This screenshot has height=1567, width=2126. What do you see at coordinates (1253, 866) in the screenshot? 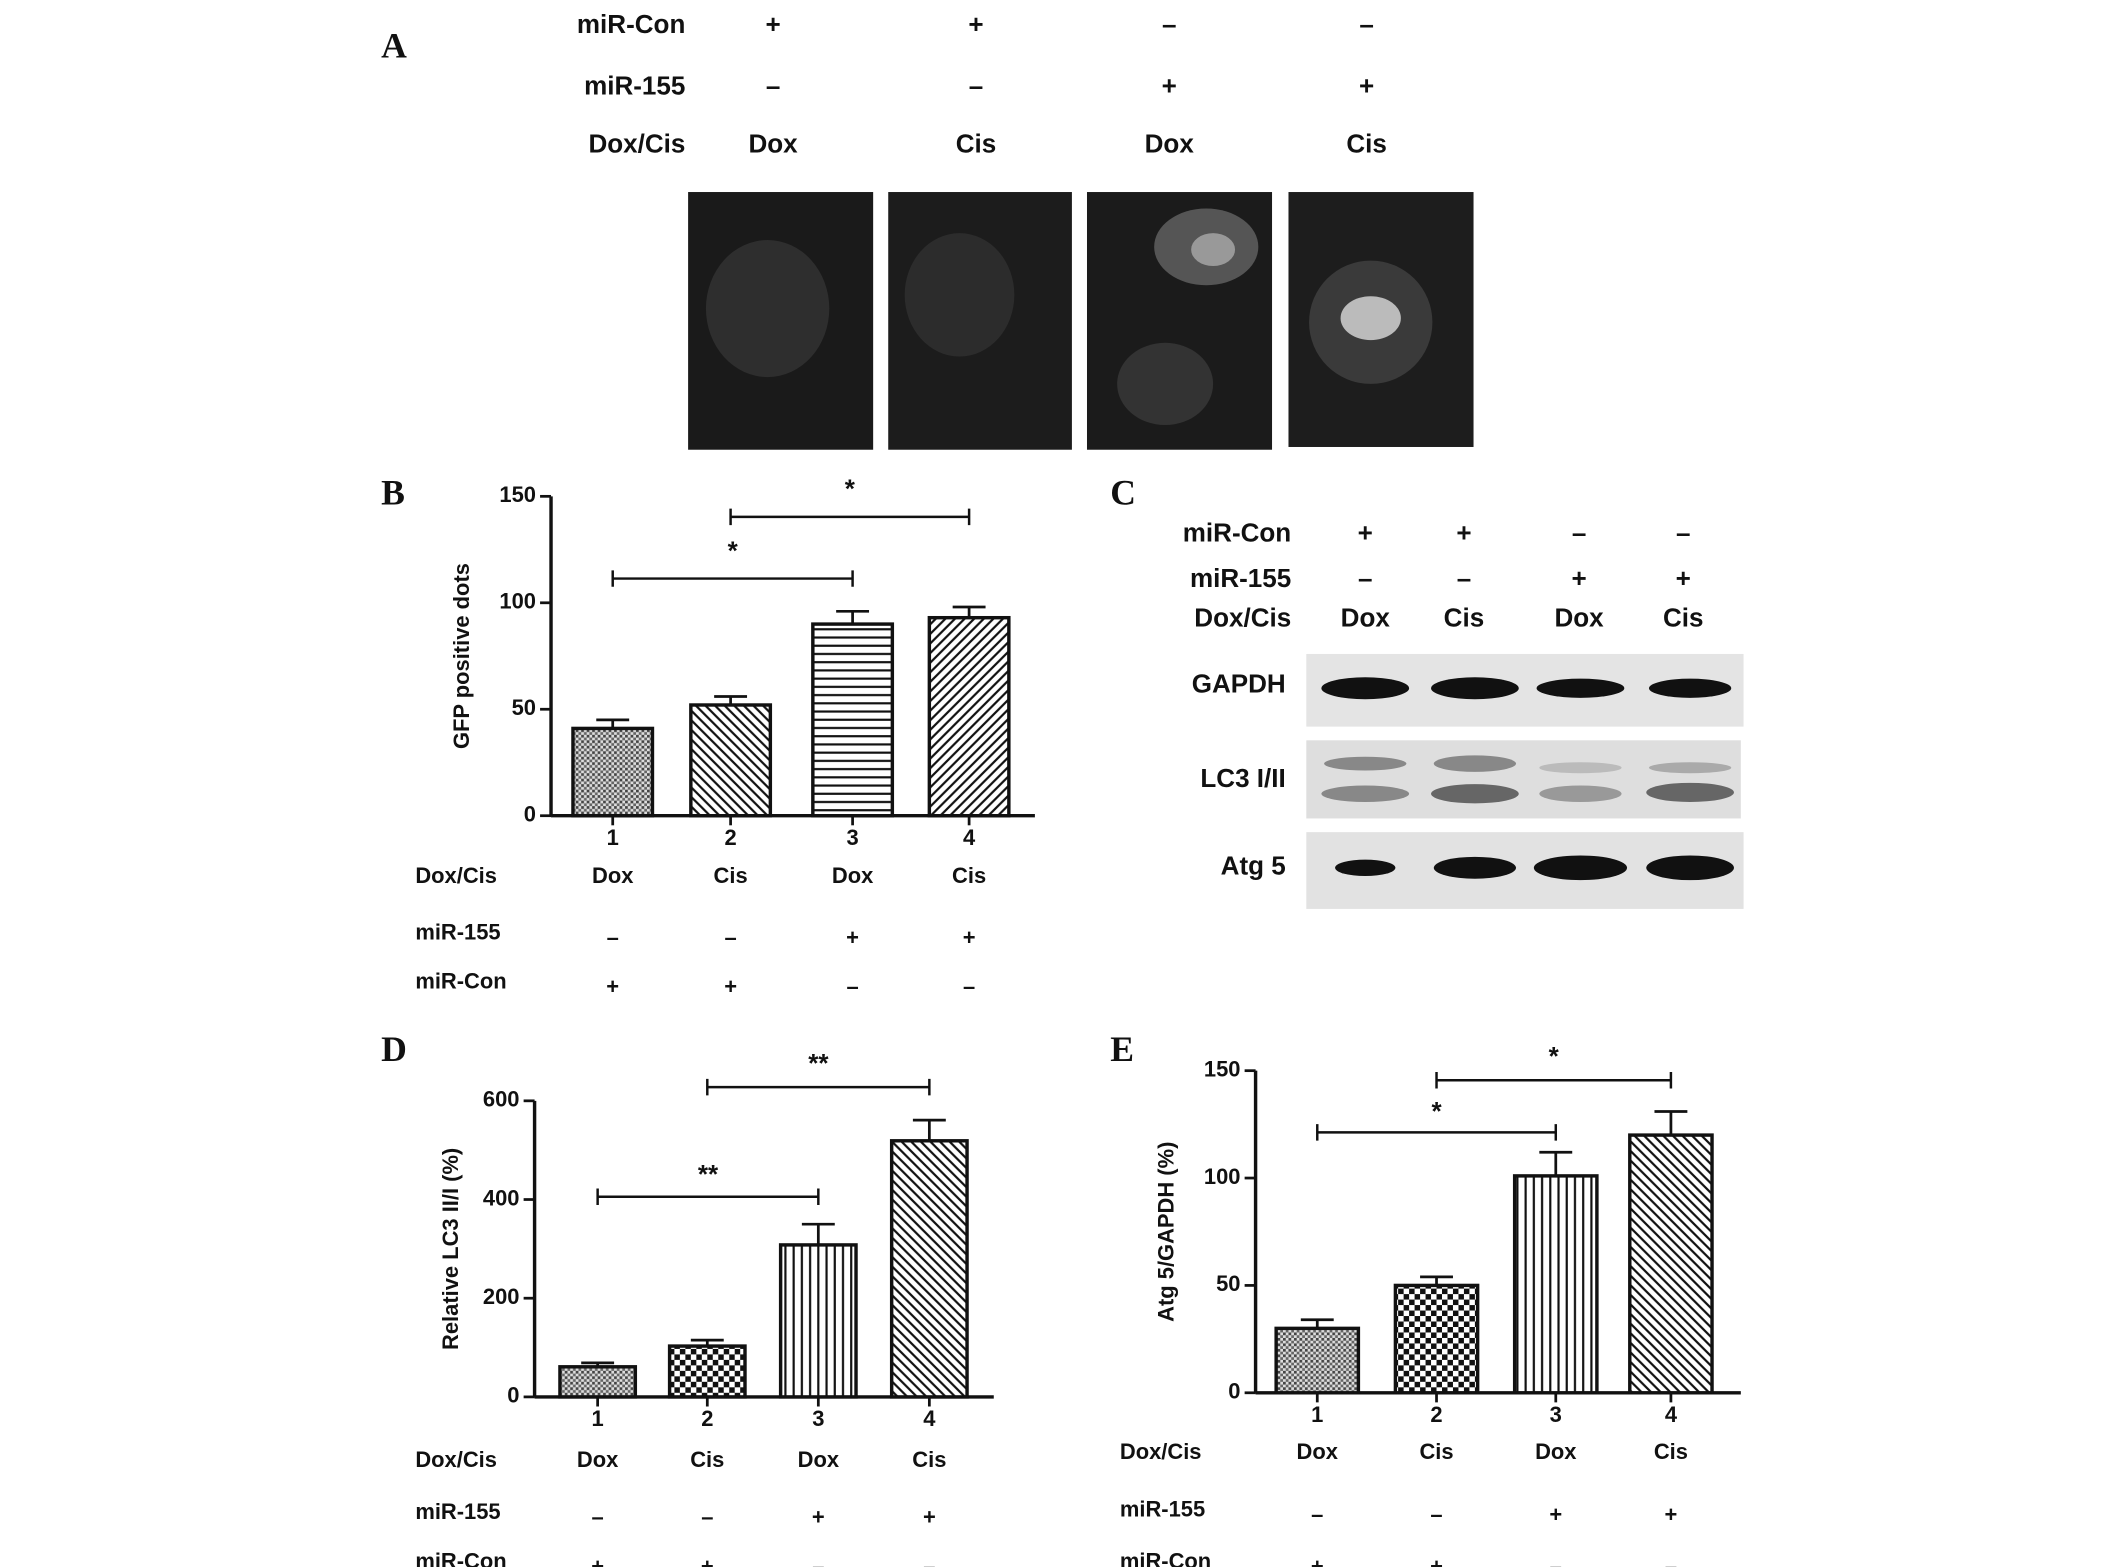
I see `blot-label: Atg 5` at bounding box center [1253, 866].